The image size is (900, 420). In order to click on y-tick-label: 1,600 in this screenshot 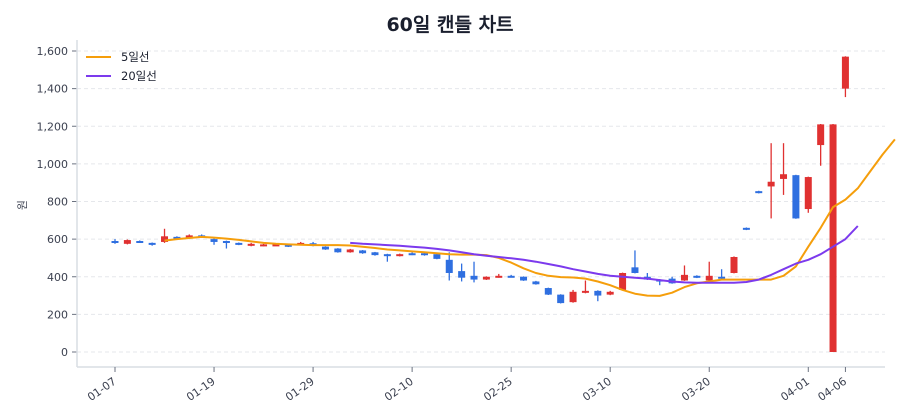, I will do `click(53, 51)`.